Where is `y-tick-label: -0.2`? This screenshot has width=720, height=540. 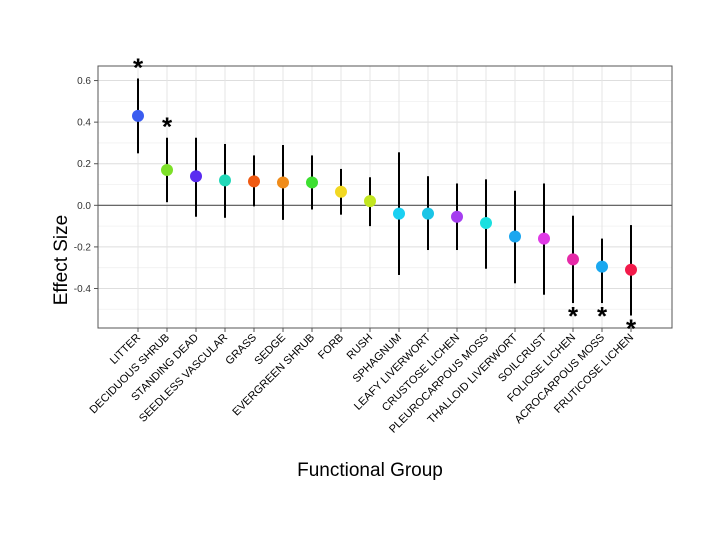
y-tick-label: -0.2 is located at coordinates (83, 247).